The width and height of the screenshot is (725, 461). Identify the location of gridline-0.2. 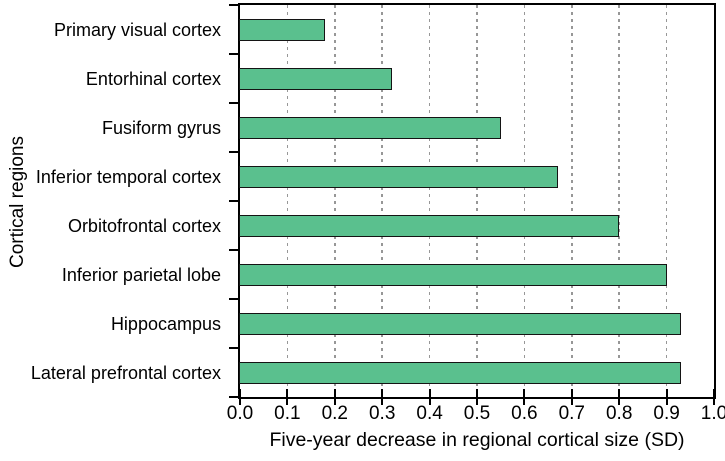
(335, 201).